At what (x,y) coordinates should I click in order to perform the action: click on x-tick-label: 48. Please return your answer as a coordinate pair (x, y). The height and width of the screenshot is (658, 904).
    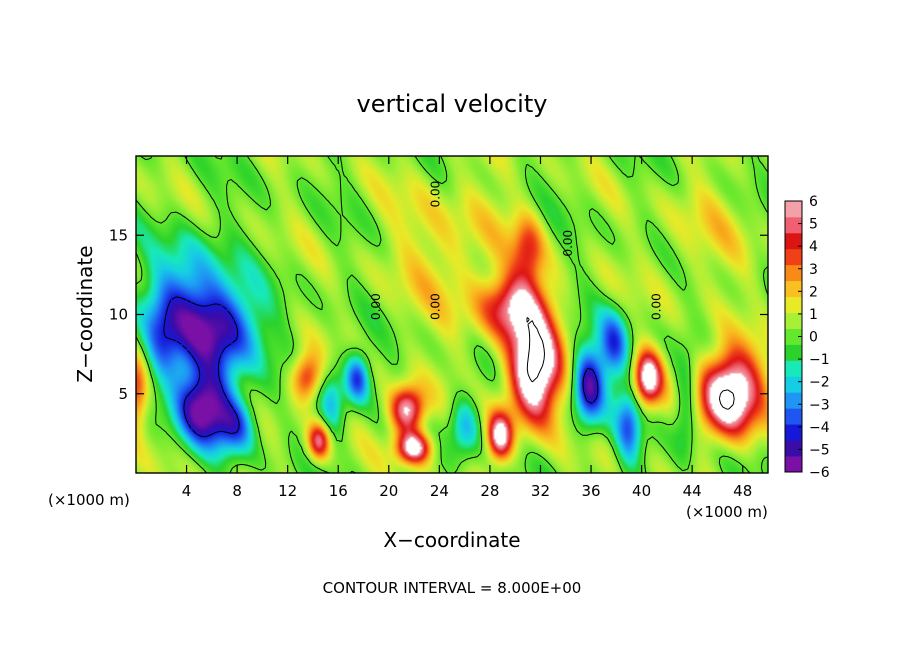
    Looking at the image, I should click on (742, 491).